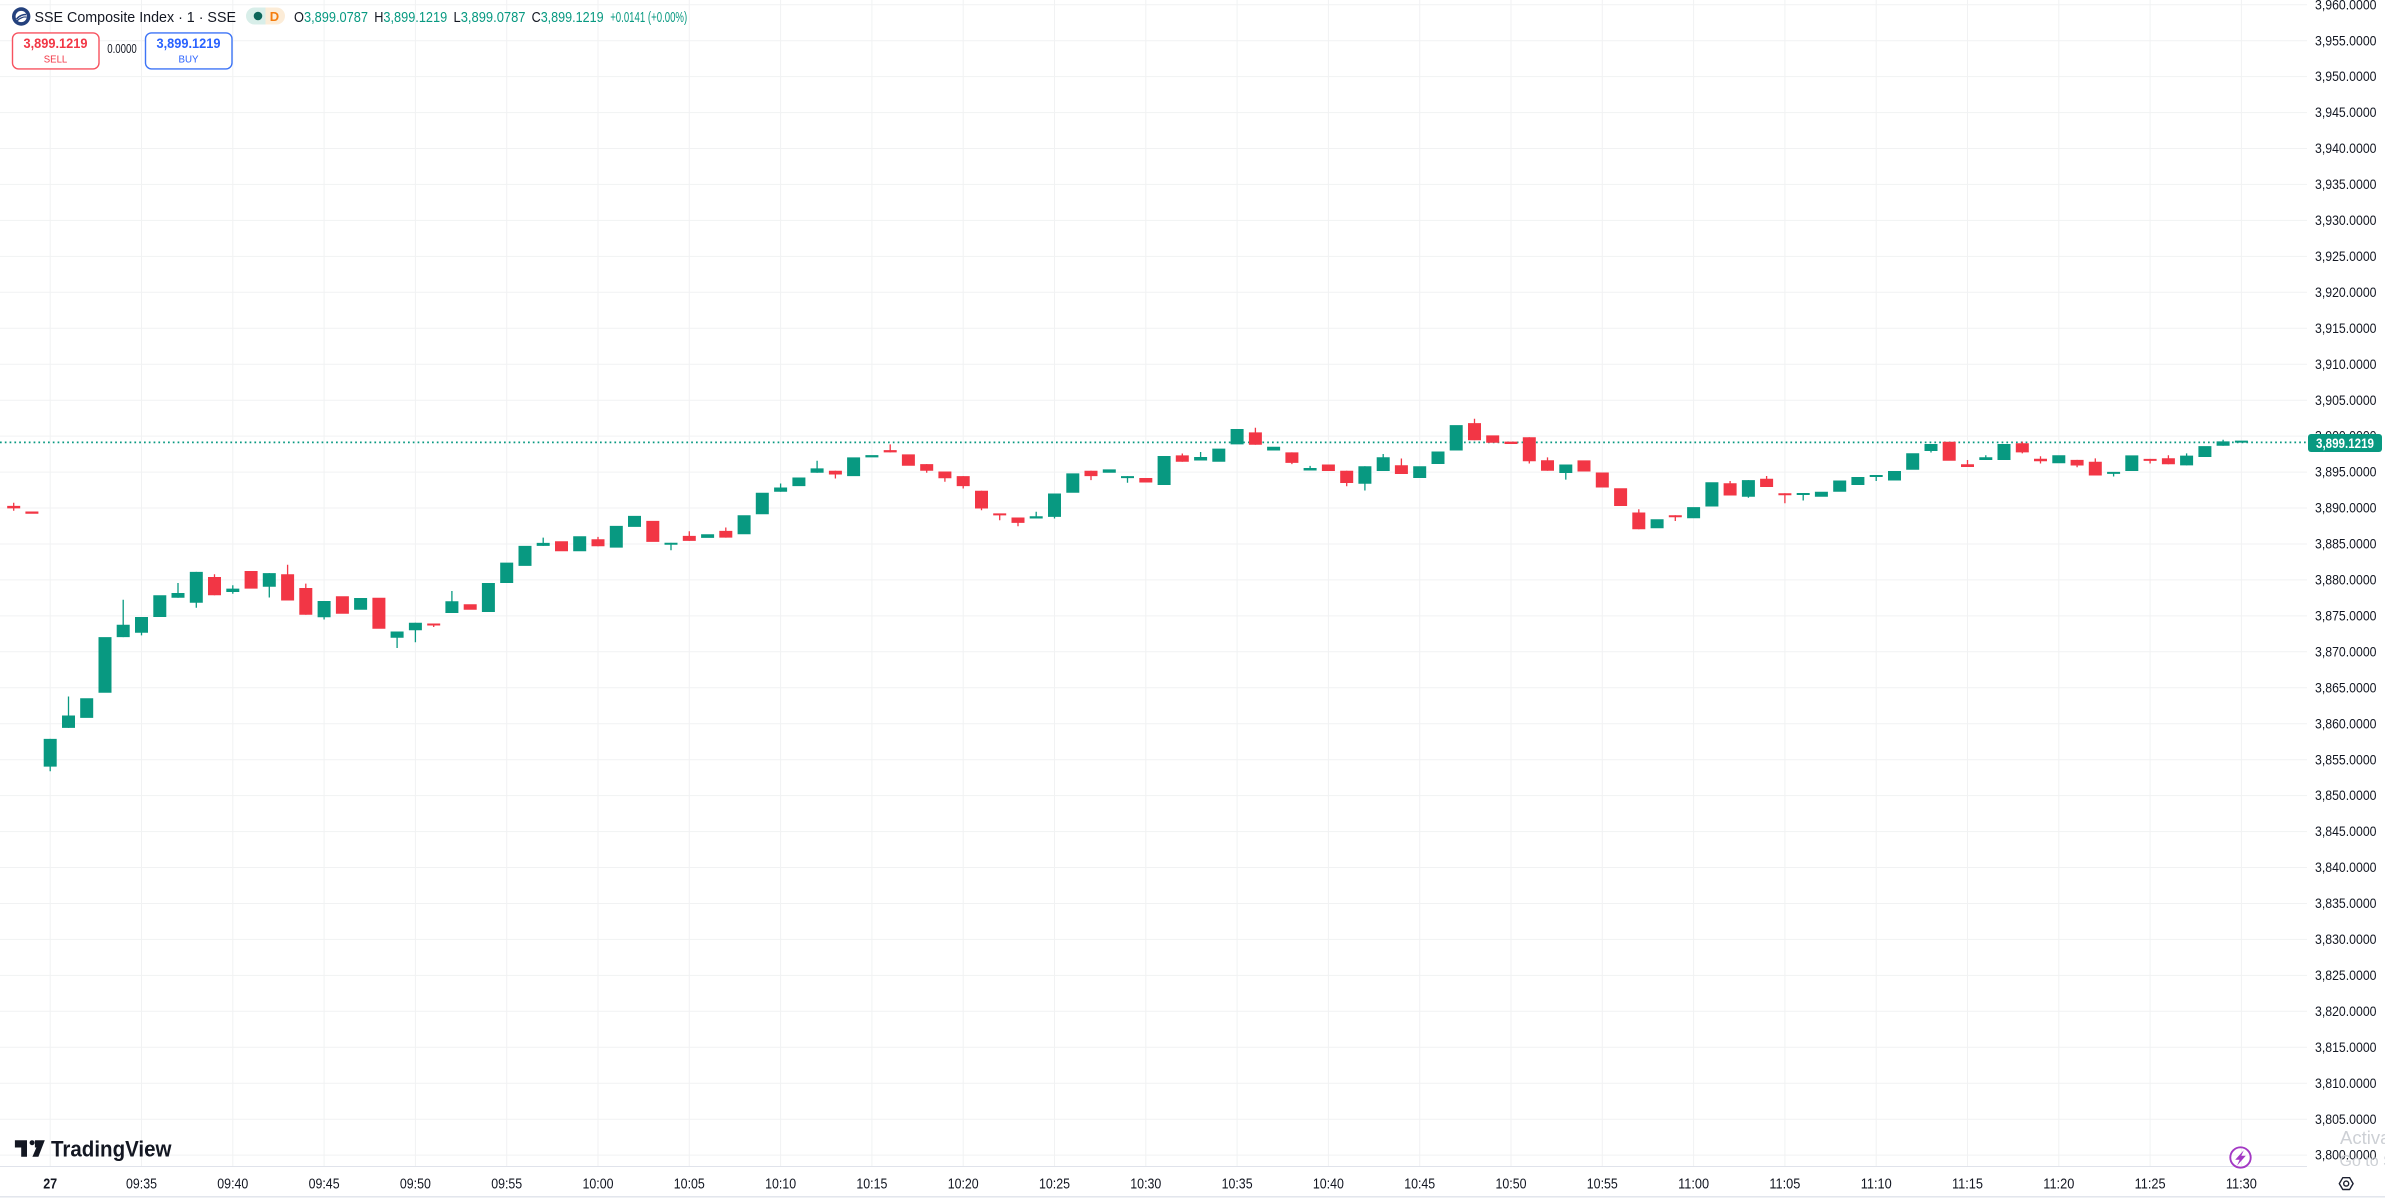 This screenshot has height=1198, width=2385. What do you see at coordinates (2346, 6) in the screenshot?
I see `svg-text: 3,960.0000` at bounding box center [2346, 6].